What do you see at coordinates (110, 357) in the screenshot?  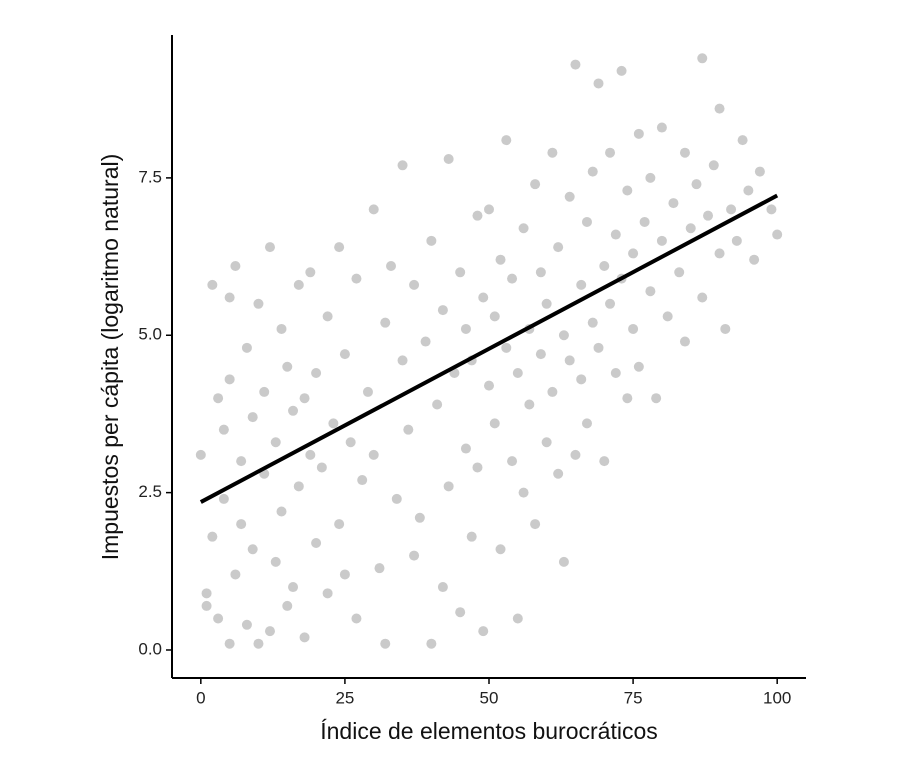 I see `y-axis-label: Impuestos per cápita (logaritmo natural)` at bounding box center [110, 357].